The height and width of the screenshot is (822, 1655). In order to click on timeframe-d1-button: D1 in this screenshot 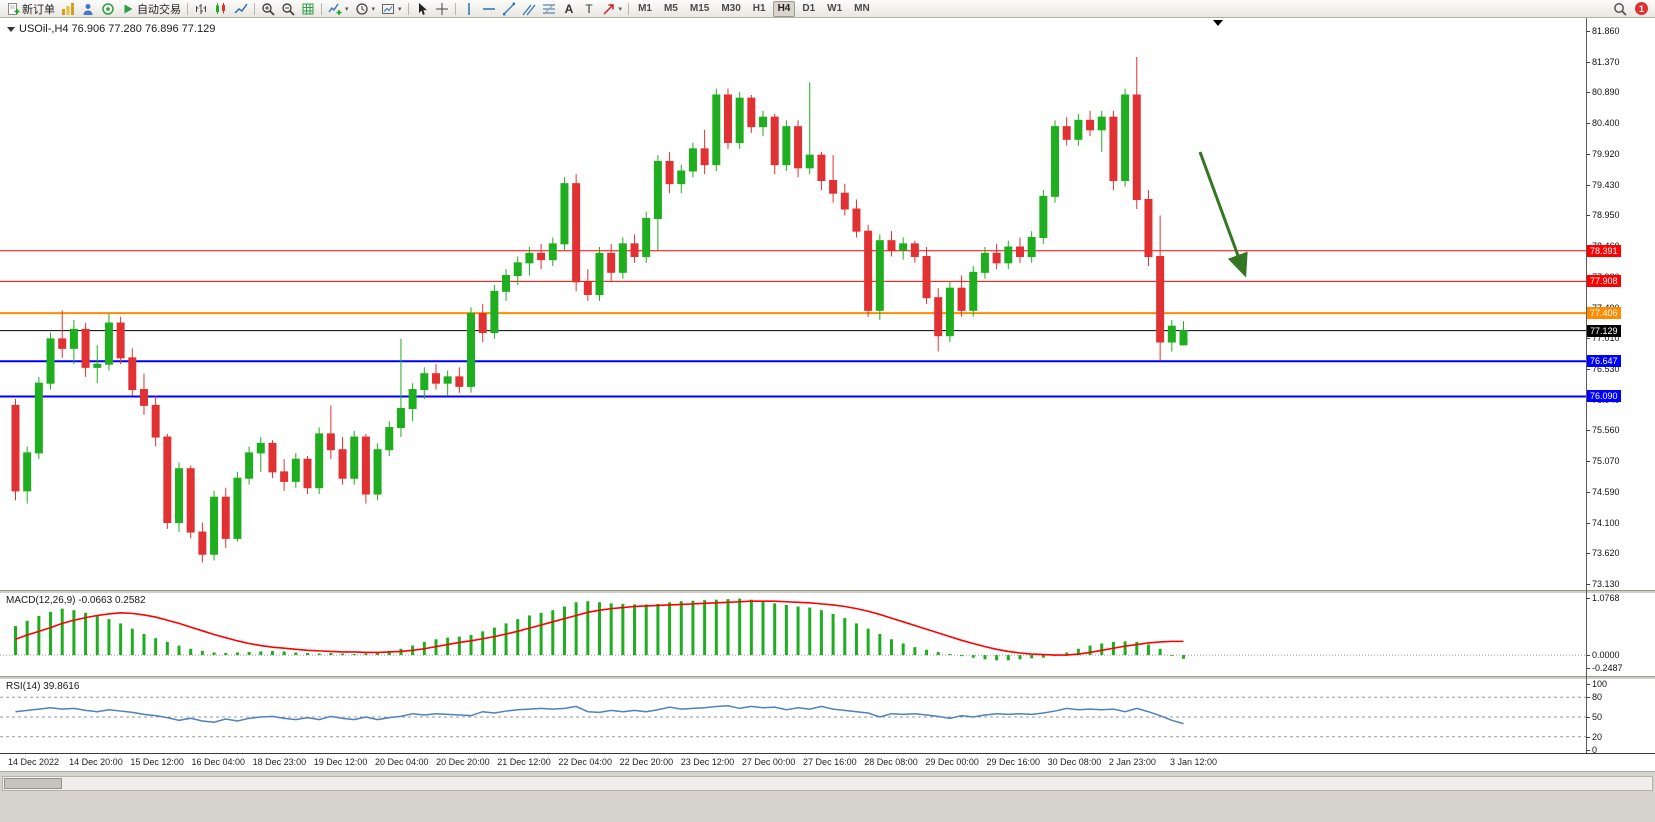, I will do `click(809, 8)`.